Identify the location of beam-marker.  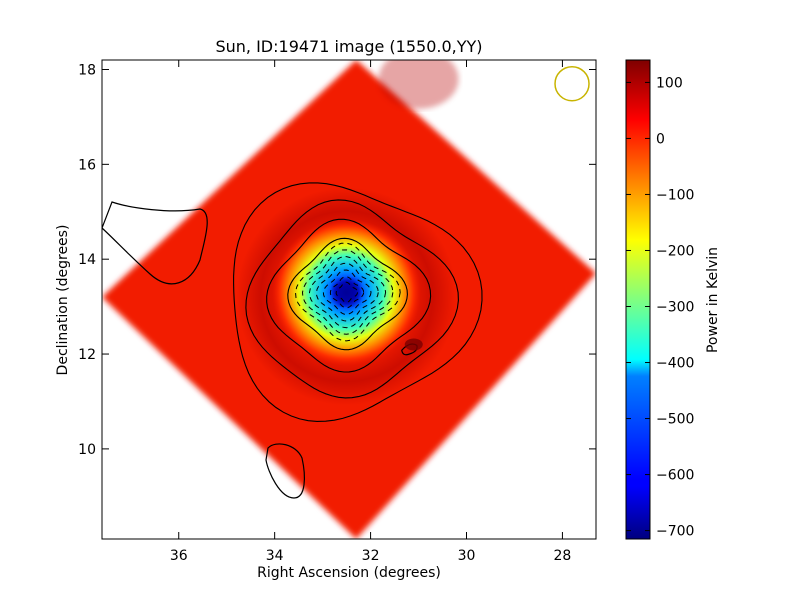
(572, 83).